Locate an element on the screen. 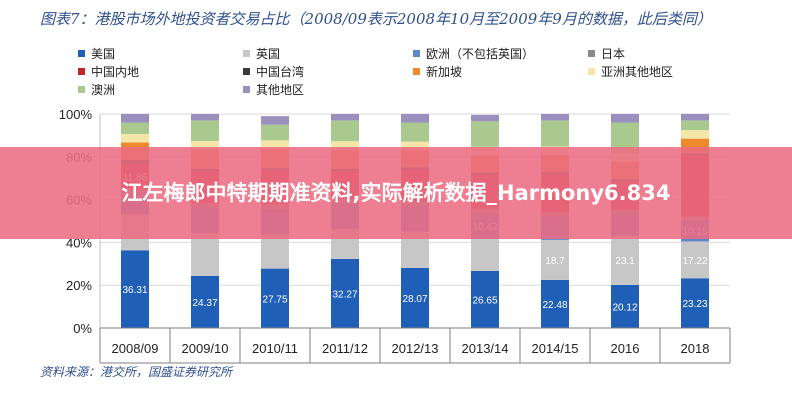  x-tick-label: 2010/11 is located at coordinates (275, 348).